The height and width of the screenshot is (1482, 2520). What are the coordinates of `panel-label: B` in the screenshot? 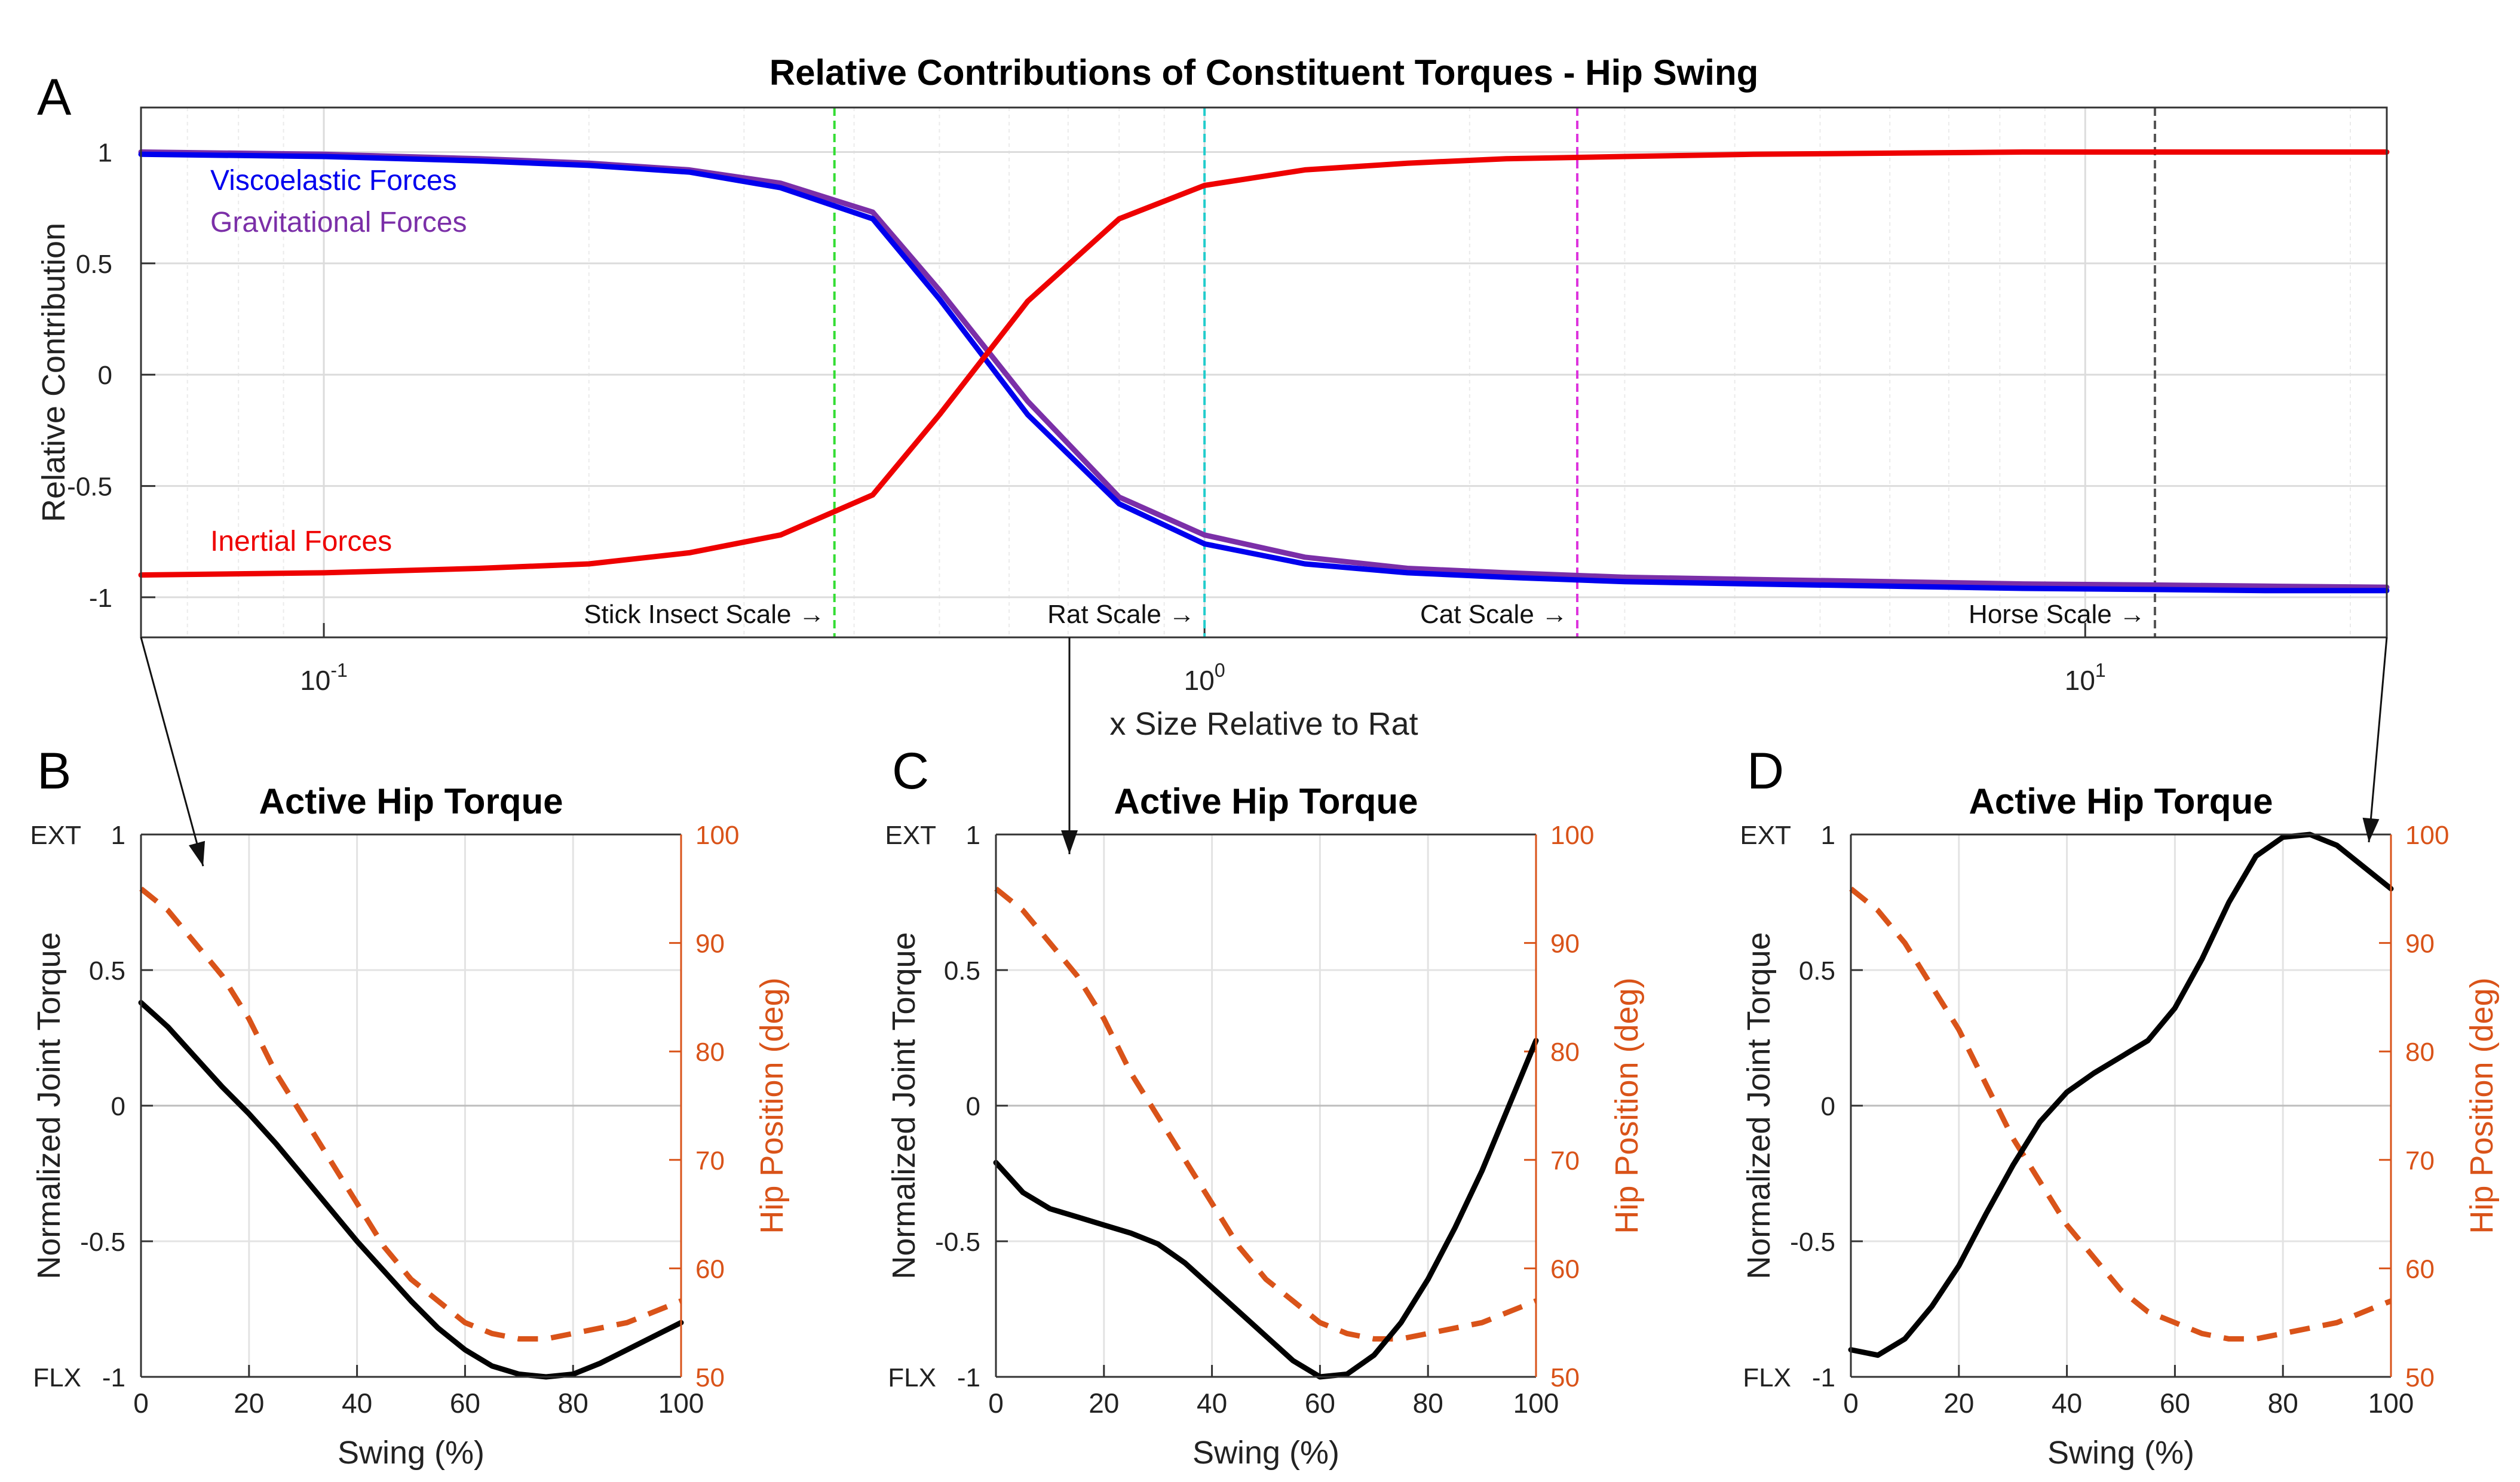 It's located at (54, 771).